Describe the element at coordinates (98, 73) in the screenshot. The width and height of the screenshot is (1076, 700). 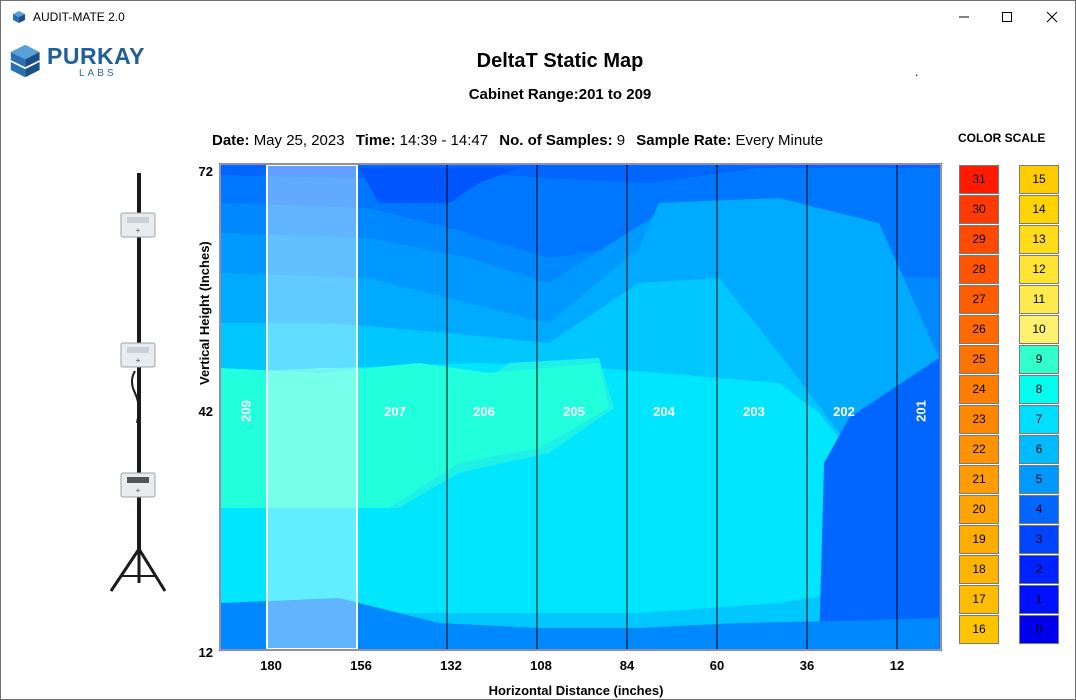
I see `brand-sub: LABS` at that location.